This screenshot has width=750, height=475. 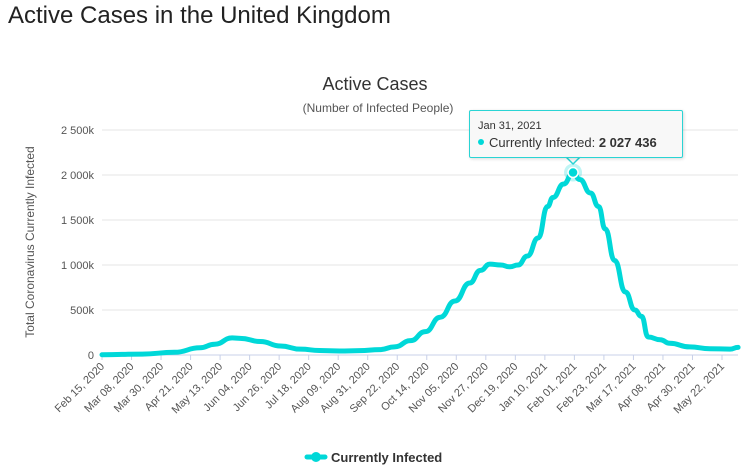 What do you see at coordinates (378, 108) in the screenshot?
I see `chart-subtitle: (Number of Infected People)` at bounding box center [378, 108].